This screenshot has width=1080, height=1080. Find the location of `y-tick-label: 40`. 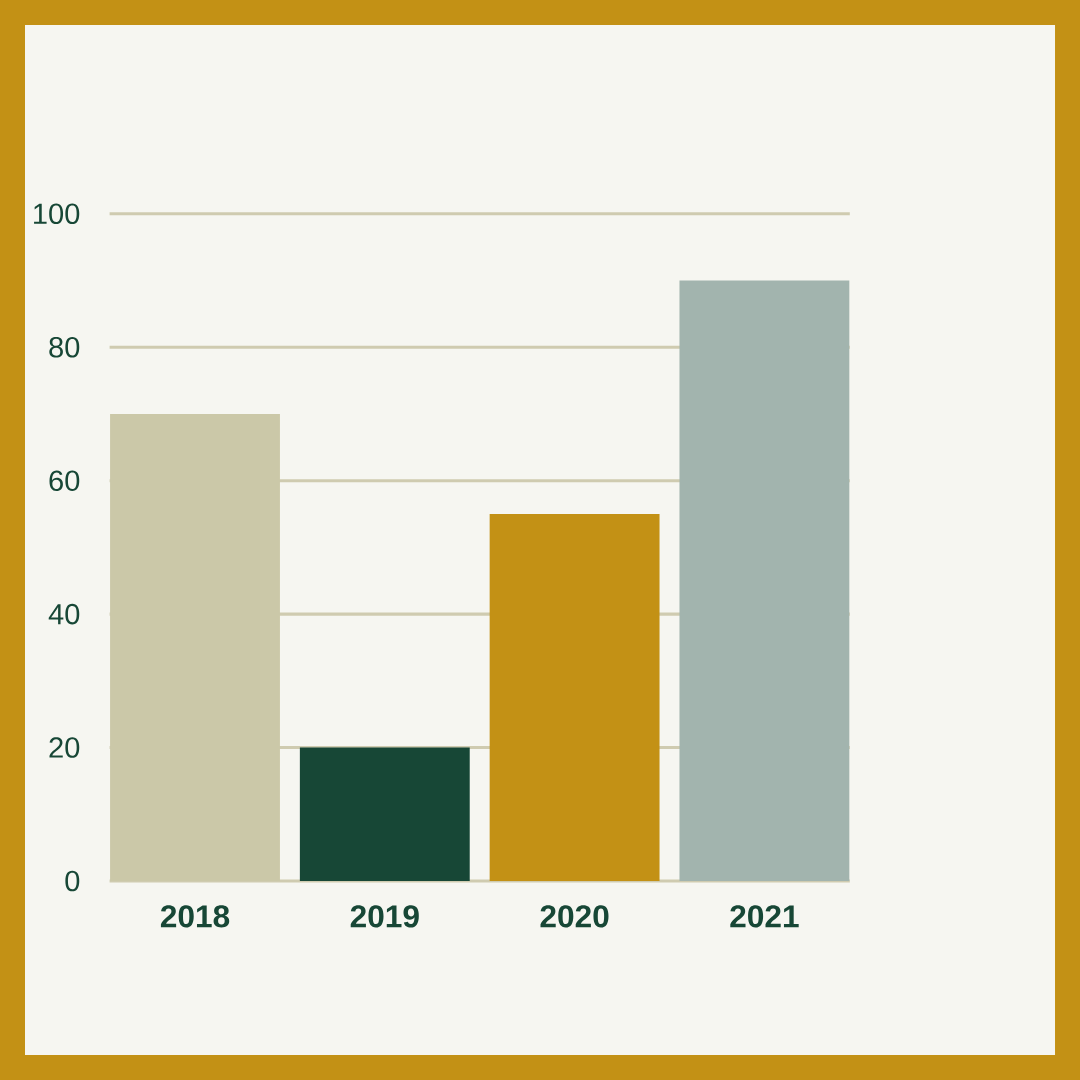

y-tick-label: 40 is located at coordinates (64, 614).